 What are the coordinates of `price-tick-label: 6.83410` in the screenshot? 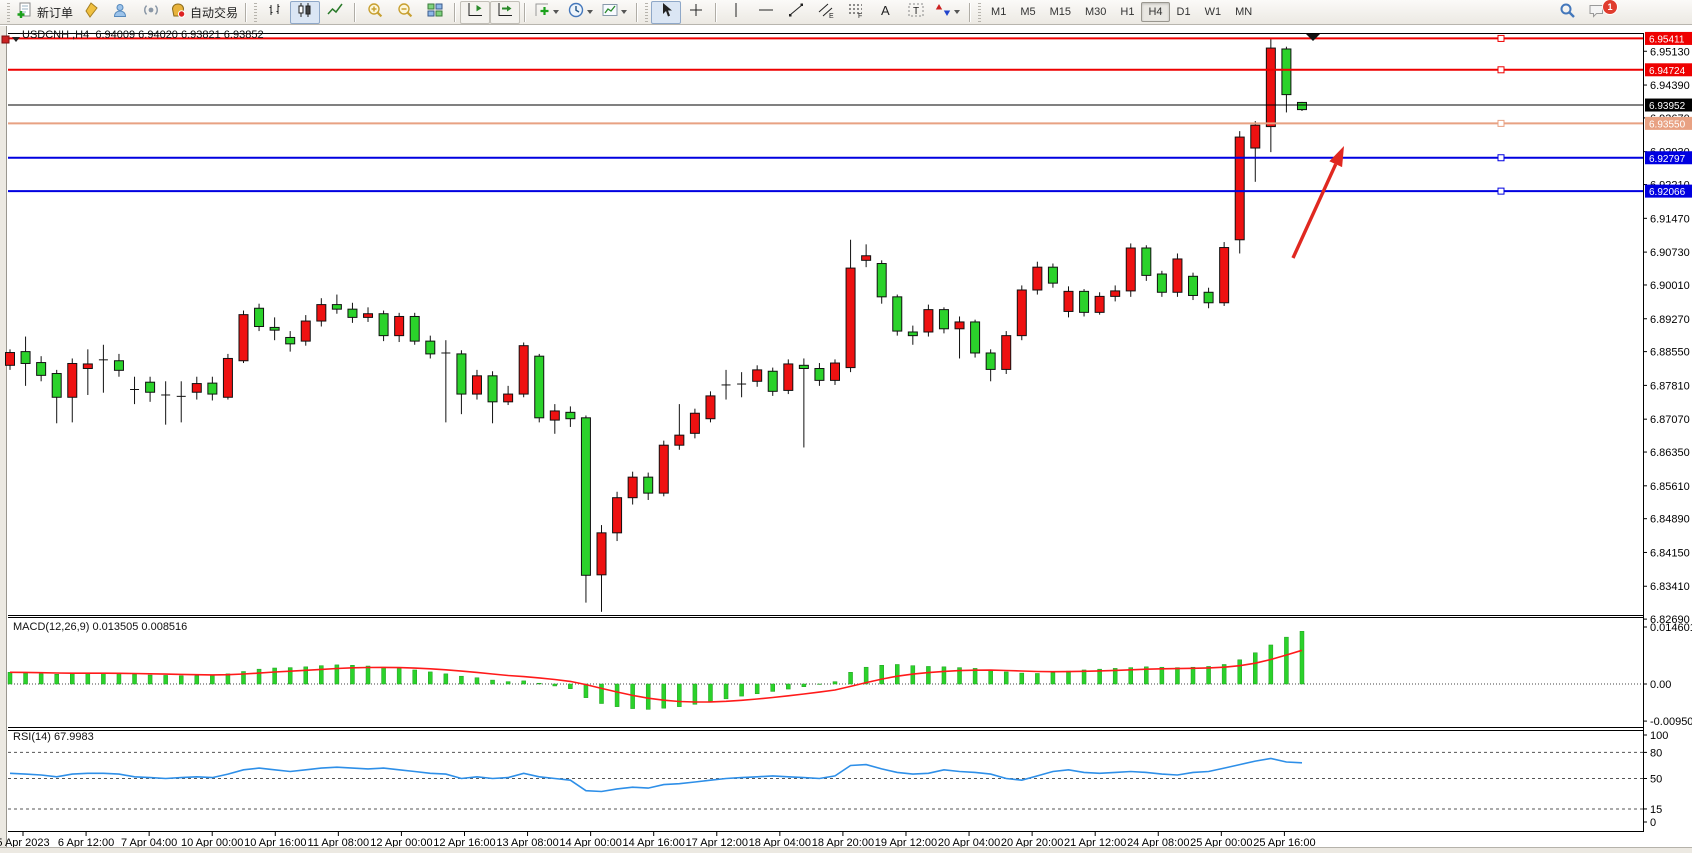 It's located at (1670, 587).